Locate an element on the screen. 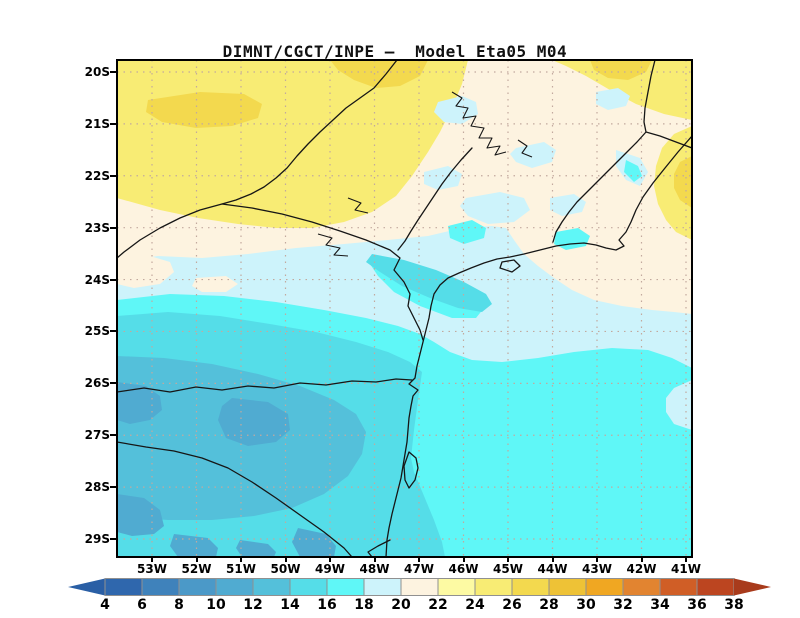 This screenshot has height=618, width=800. colorbar-tick-label: 14 is located at coordinates (290, 605).